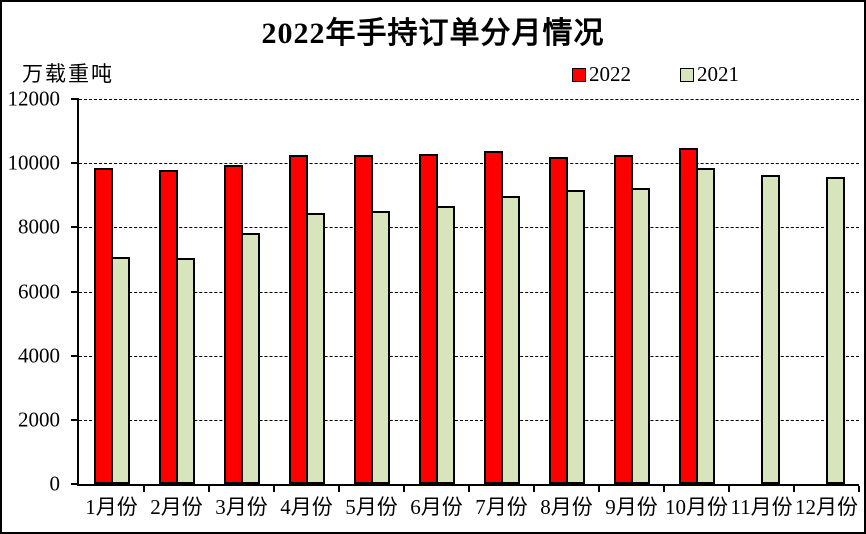 Image resolution: width=866 pixels, height=534 pixels. What do you see at coordinates (34, 162) in the screenshot?
I see `y-tick-label-10000: 10000` at bounding box center [34, 162].